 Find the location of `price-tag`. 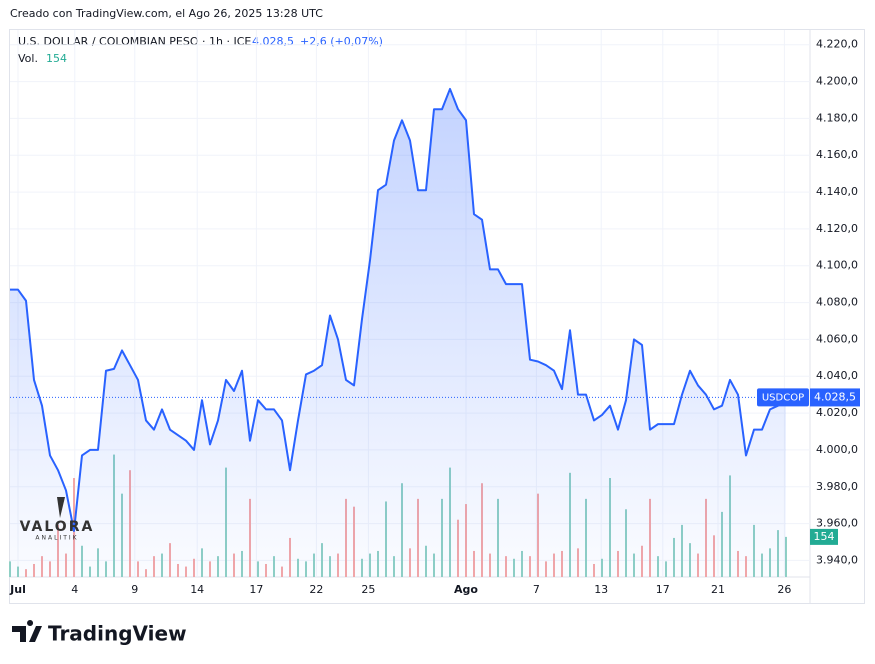

price-tag is located at coordinates (835, 397).